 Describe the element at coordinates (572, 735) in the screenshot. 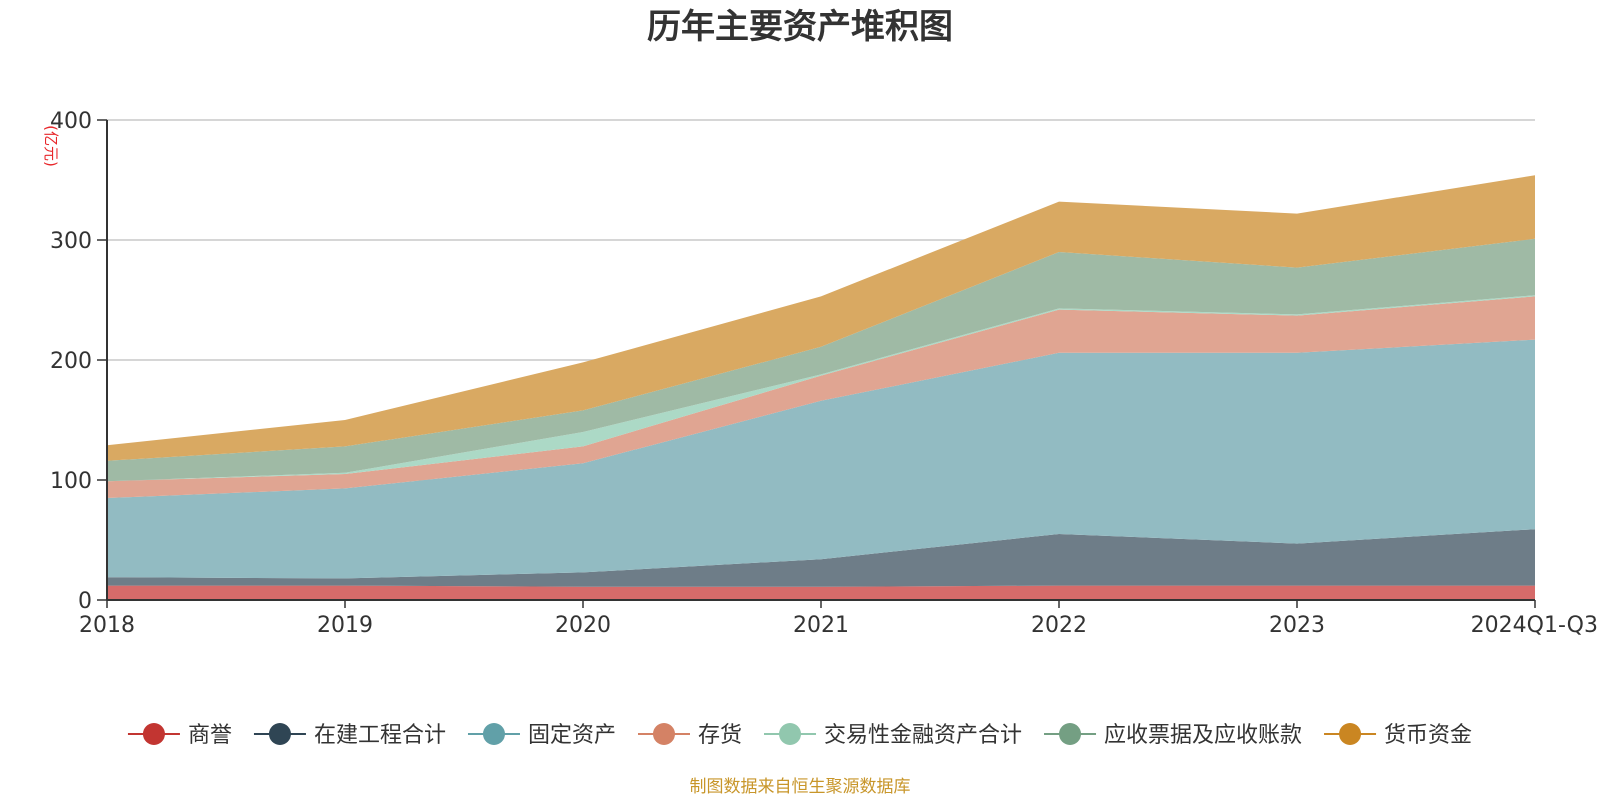

I see `legend-label: 固定资产` at that location.